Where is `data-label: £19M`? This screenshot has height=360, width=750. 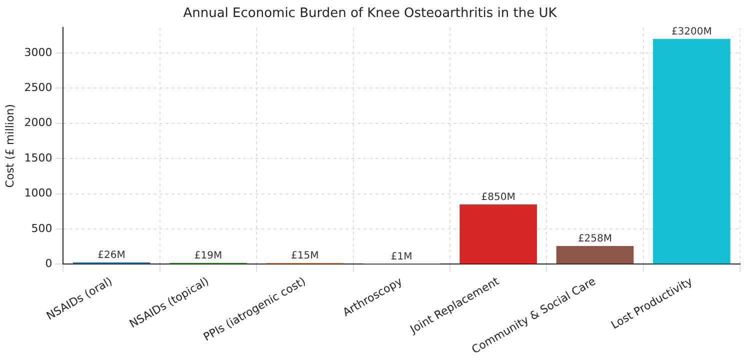 data-label: £19M is located at coordinates (208, 256).